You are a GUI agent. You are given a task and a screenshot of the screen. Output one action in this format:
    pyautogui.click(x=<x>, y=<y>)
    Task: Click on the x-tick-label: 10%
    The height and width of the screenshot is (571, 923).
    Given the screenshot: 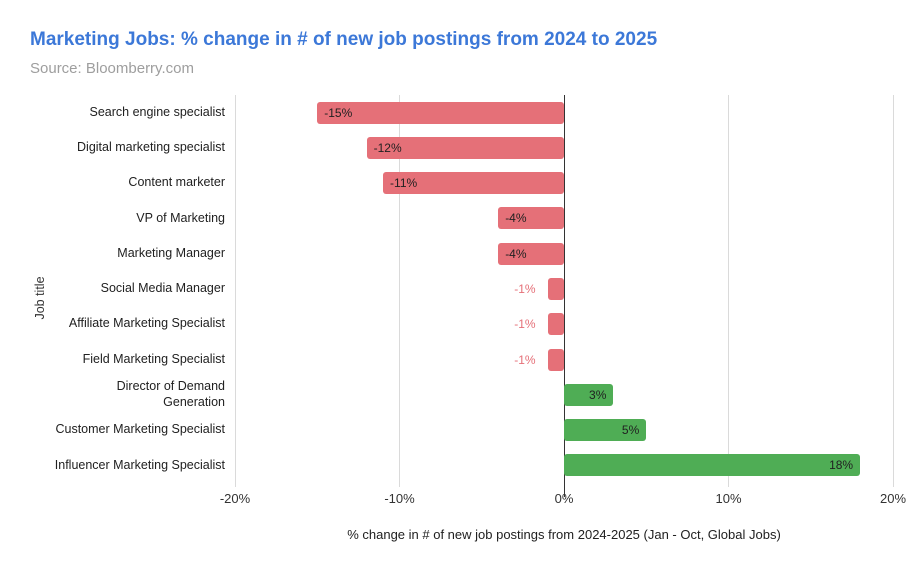 What is the action you would take?
    pyautogui.click(x=728, y=498)
    